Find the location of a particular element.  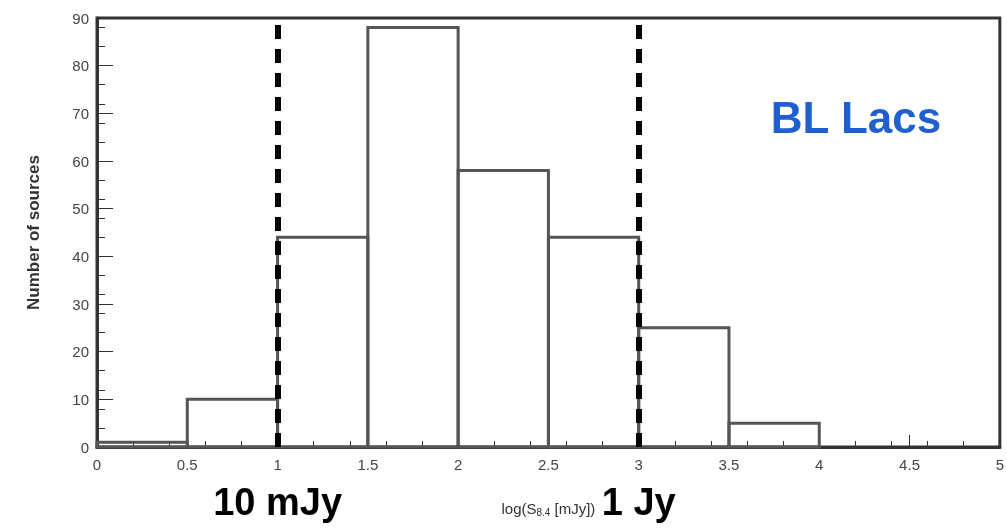

y-tick-label: 10 is located at coordinates (80, 399).